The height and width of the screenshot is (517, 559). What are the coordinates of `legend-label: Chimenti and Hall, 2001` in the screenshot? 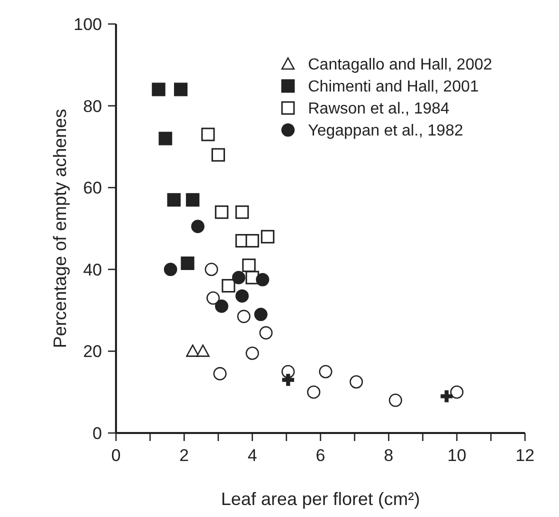 It's located at (393, 87).